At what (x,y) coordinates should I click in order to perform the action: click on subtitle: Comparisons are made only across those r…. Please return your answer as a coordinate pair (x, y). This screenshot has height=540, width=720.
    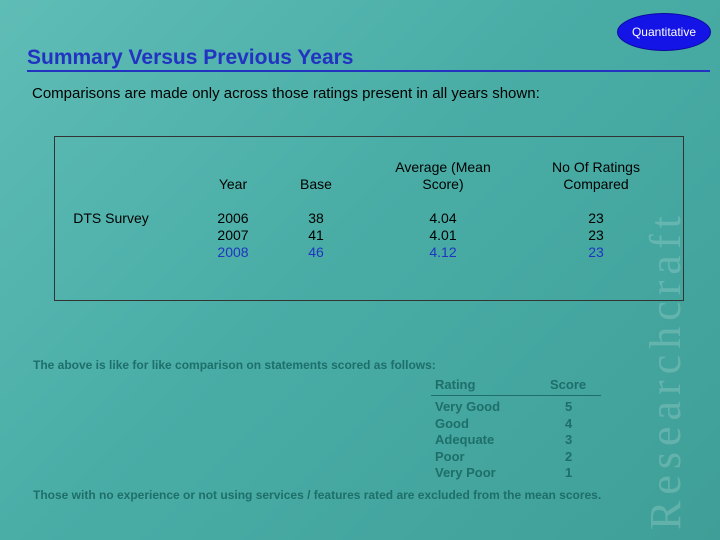
    Looking at the image, I should click on (286, 93).